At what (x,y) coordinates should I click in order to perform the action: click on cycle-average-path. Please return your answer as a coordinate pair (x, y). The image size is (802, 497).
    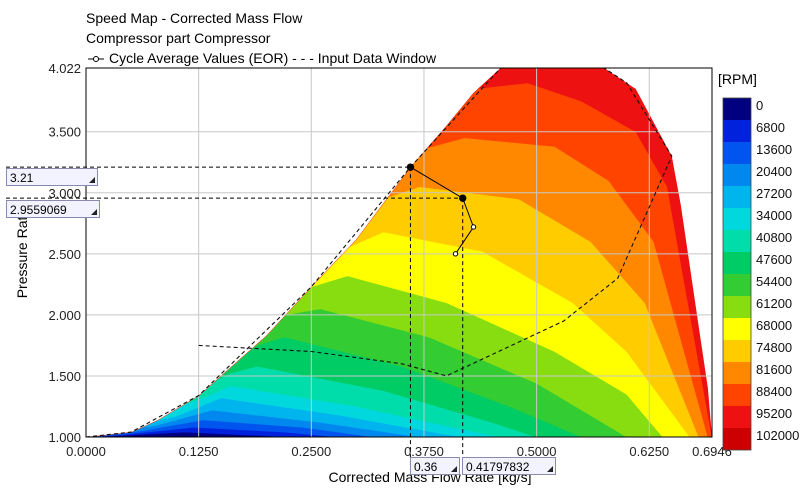
    Looking at the image, I should click on (442, 210).